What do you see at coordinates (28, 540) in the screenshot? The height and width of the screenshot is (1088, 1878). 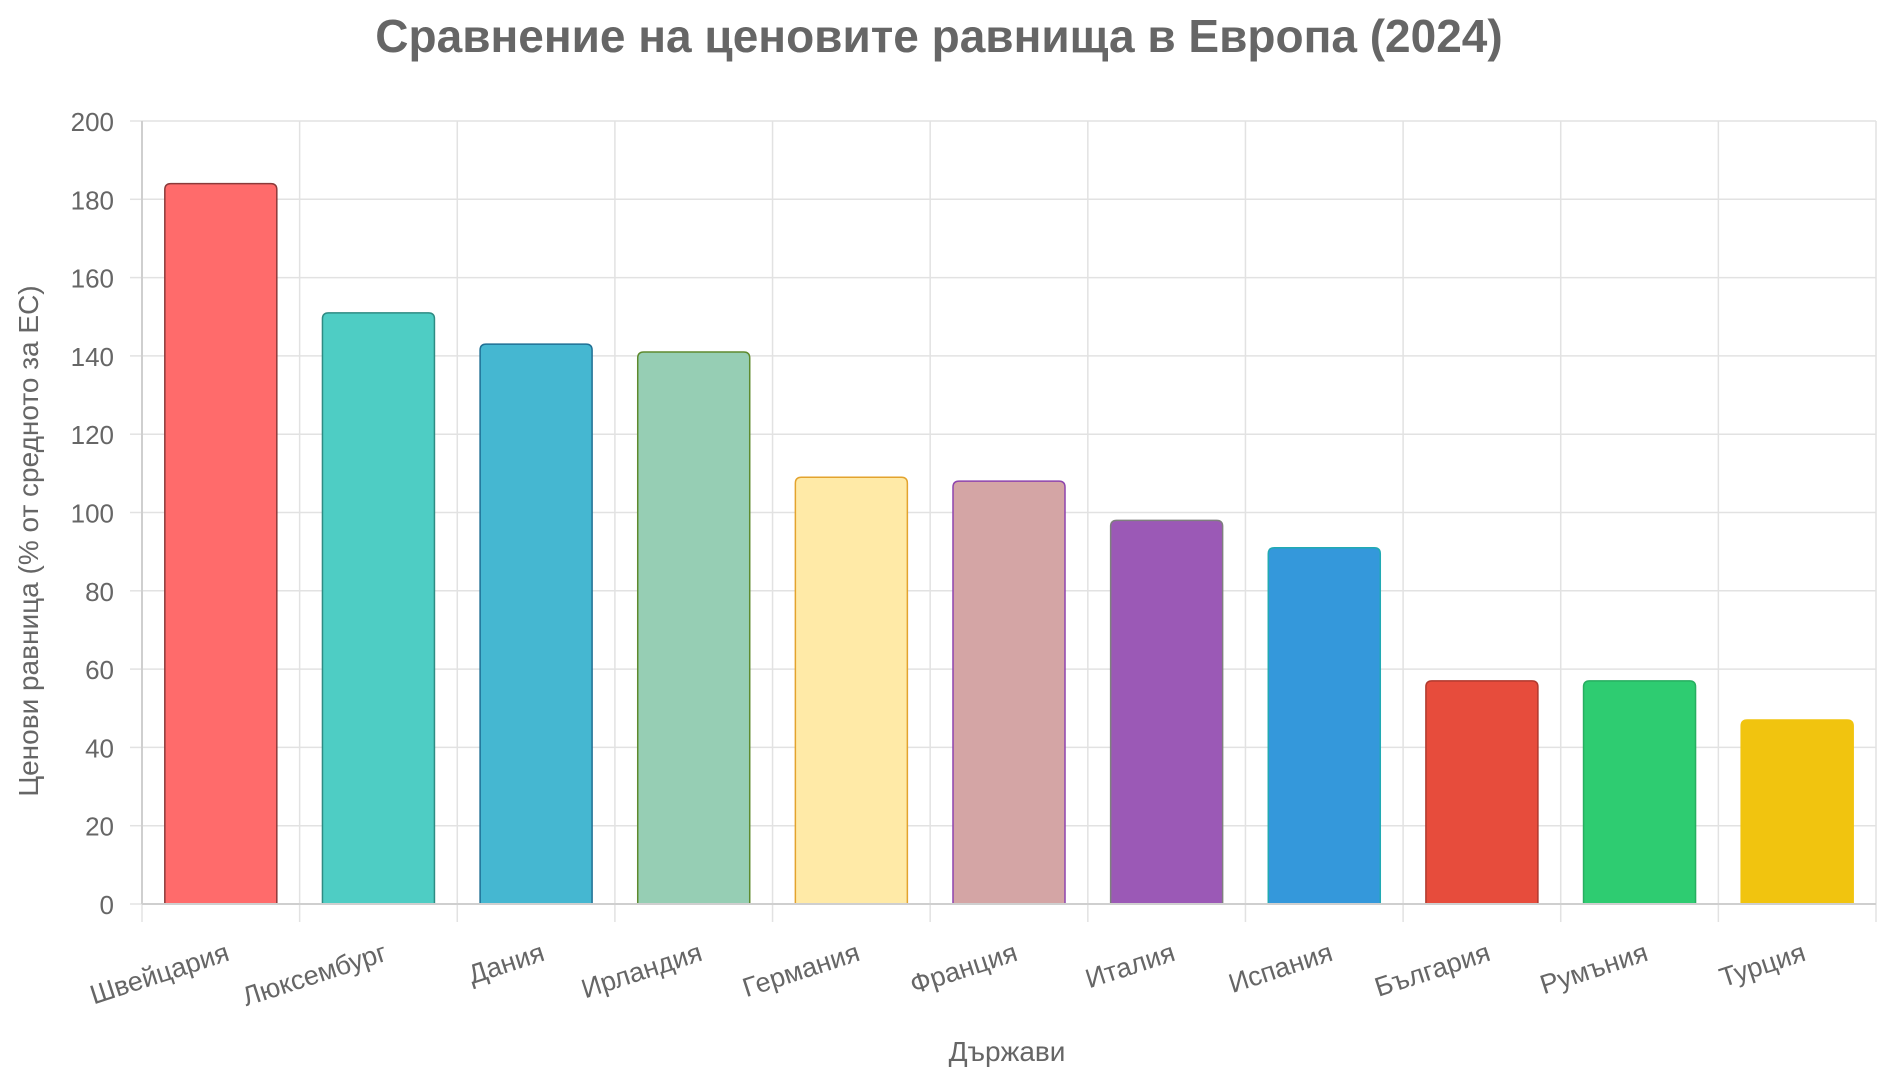 I see `y-axis-title: Ценови равница (% от средното за ЕС)` at bounding box center [28, 540].